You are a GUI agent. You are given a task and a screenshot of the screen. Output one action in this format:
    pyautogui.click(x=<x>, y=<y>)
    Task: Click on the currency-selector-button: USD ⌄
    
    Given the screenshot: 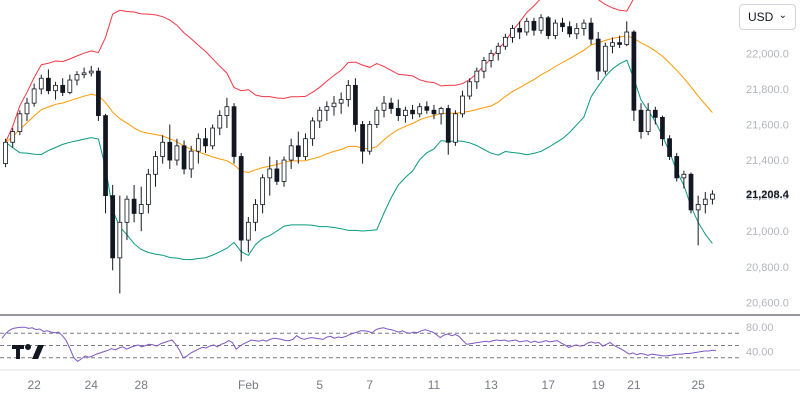 What is the action you would take?
    pyautogui.click(x=767, y=17)
    